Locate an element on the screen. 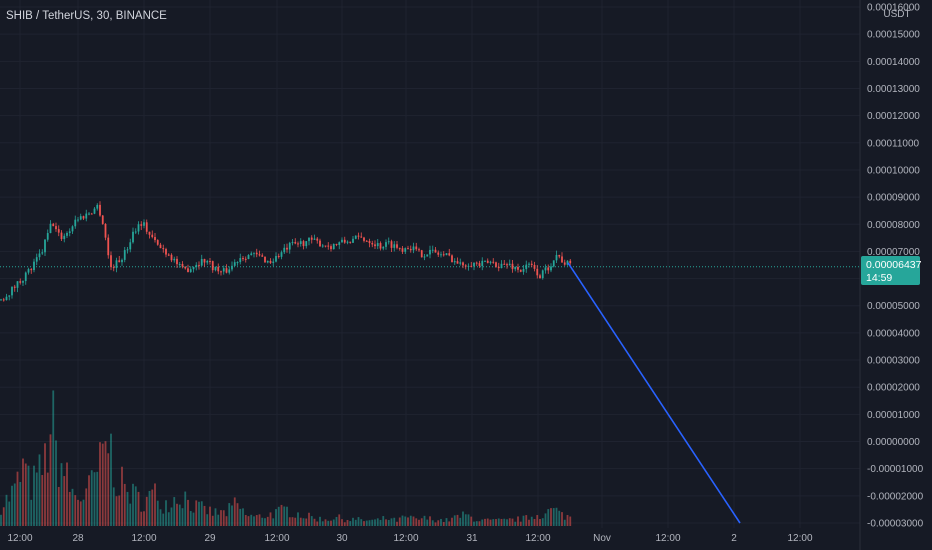 Image resolution: width=932 pixels, height=550 pixels. currency-label: USDT is located at coordinates (896, 14).